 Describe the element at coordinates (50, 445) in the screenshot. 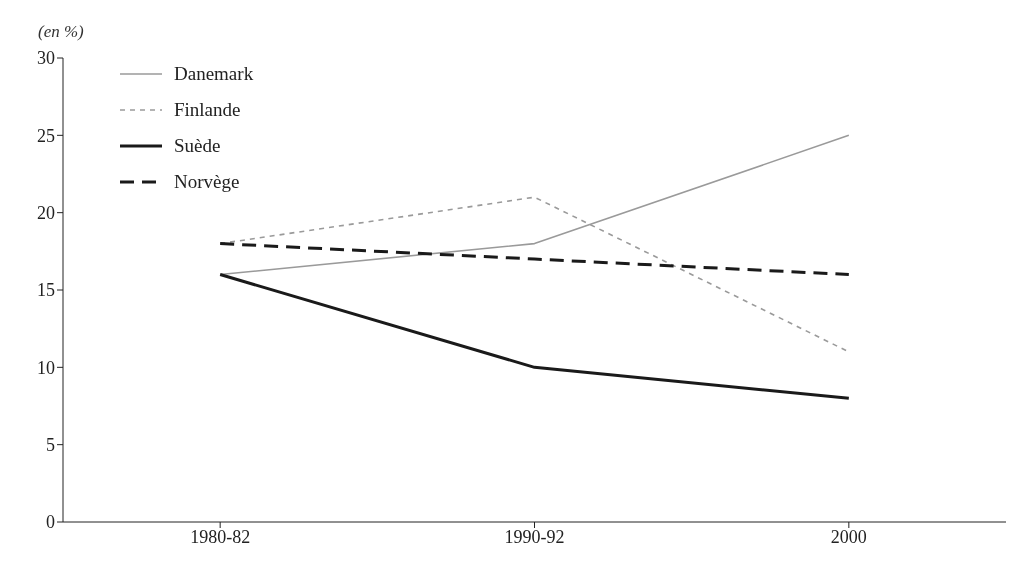

I see `y-tick-label: 5` at that location.